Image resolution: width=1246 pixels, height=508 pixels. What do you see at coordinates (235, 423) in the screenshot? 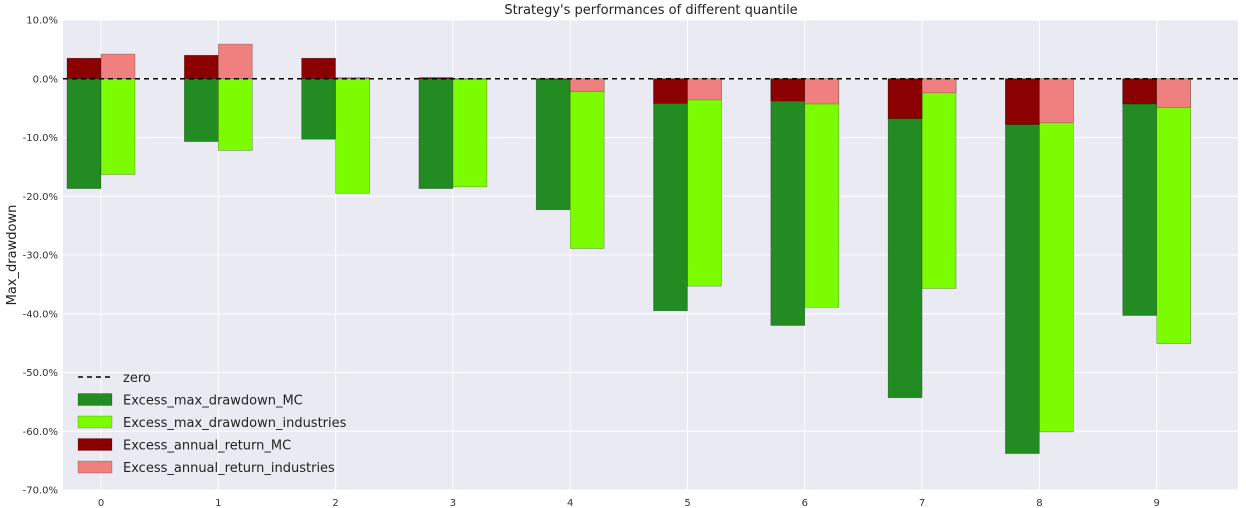
I see `legend-label: Excess_max_drawdown_industries` at bounding box center [235, 423].